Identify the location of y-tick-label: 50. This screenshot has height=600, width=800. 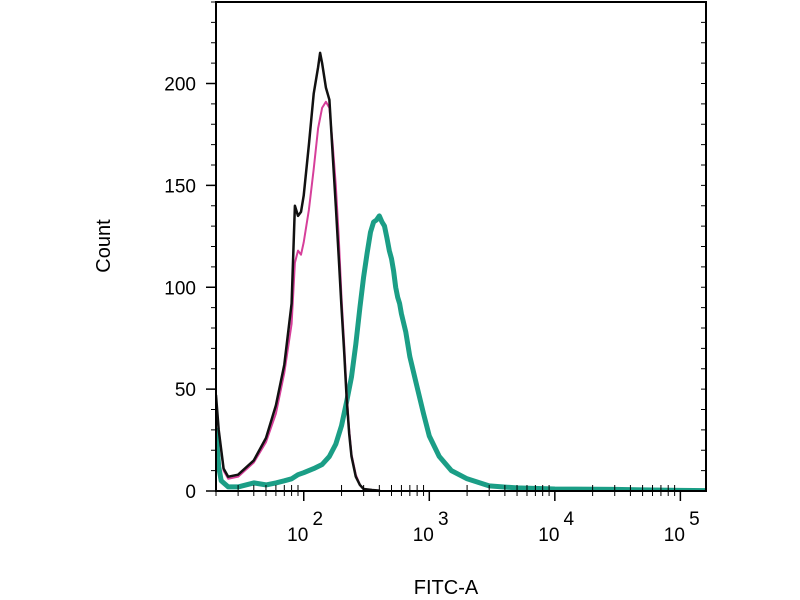
(185, 390).